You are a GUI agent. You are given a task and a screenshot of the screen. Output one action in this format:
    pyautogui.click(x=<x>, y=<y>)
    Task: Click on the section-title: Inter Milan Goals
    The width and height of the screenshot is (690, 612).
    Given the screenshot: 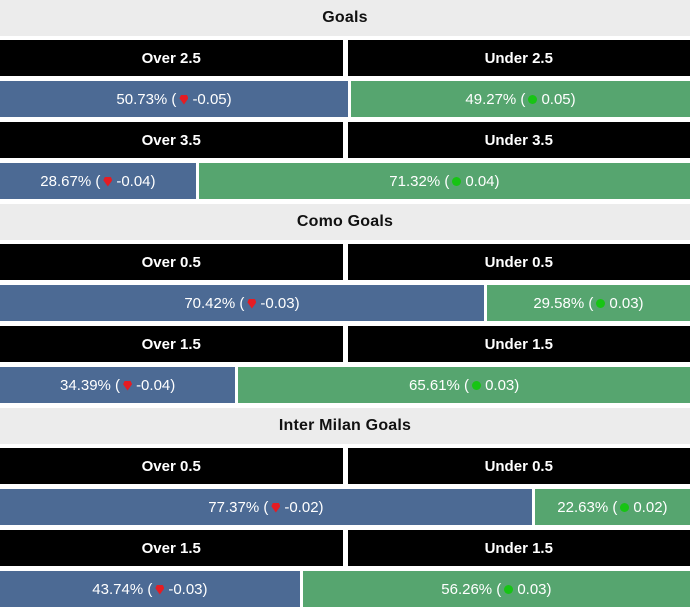 What is the action you would take?
    pyautogui.click(x=345, y=426)
    